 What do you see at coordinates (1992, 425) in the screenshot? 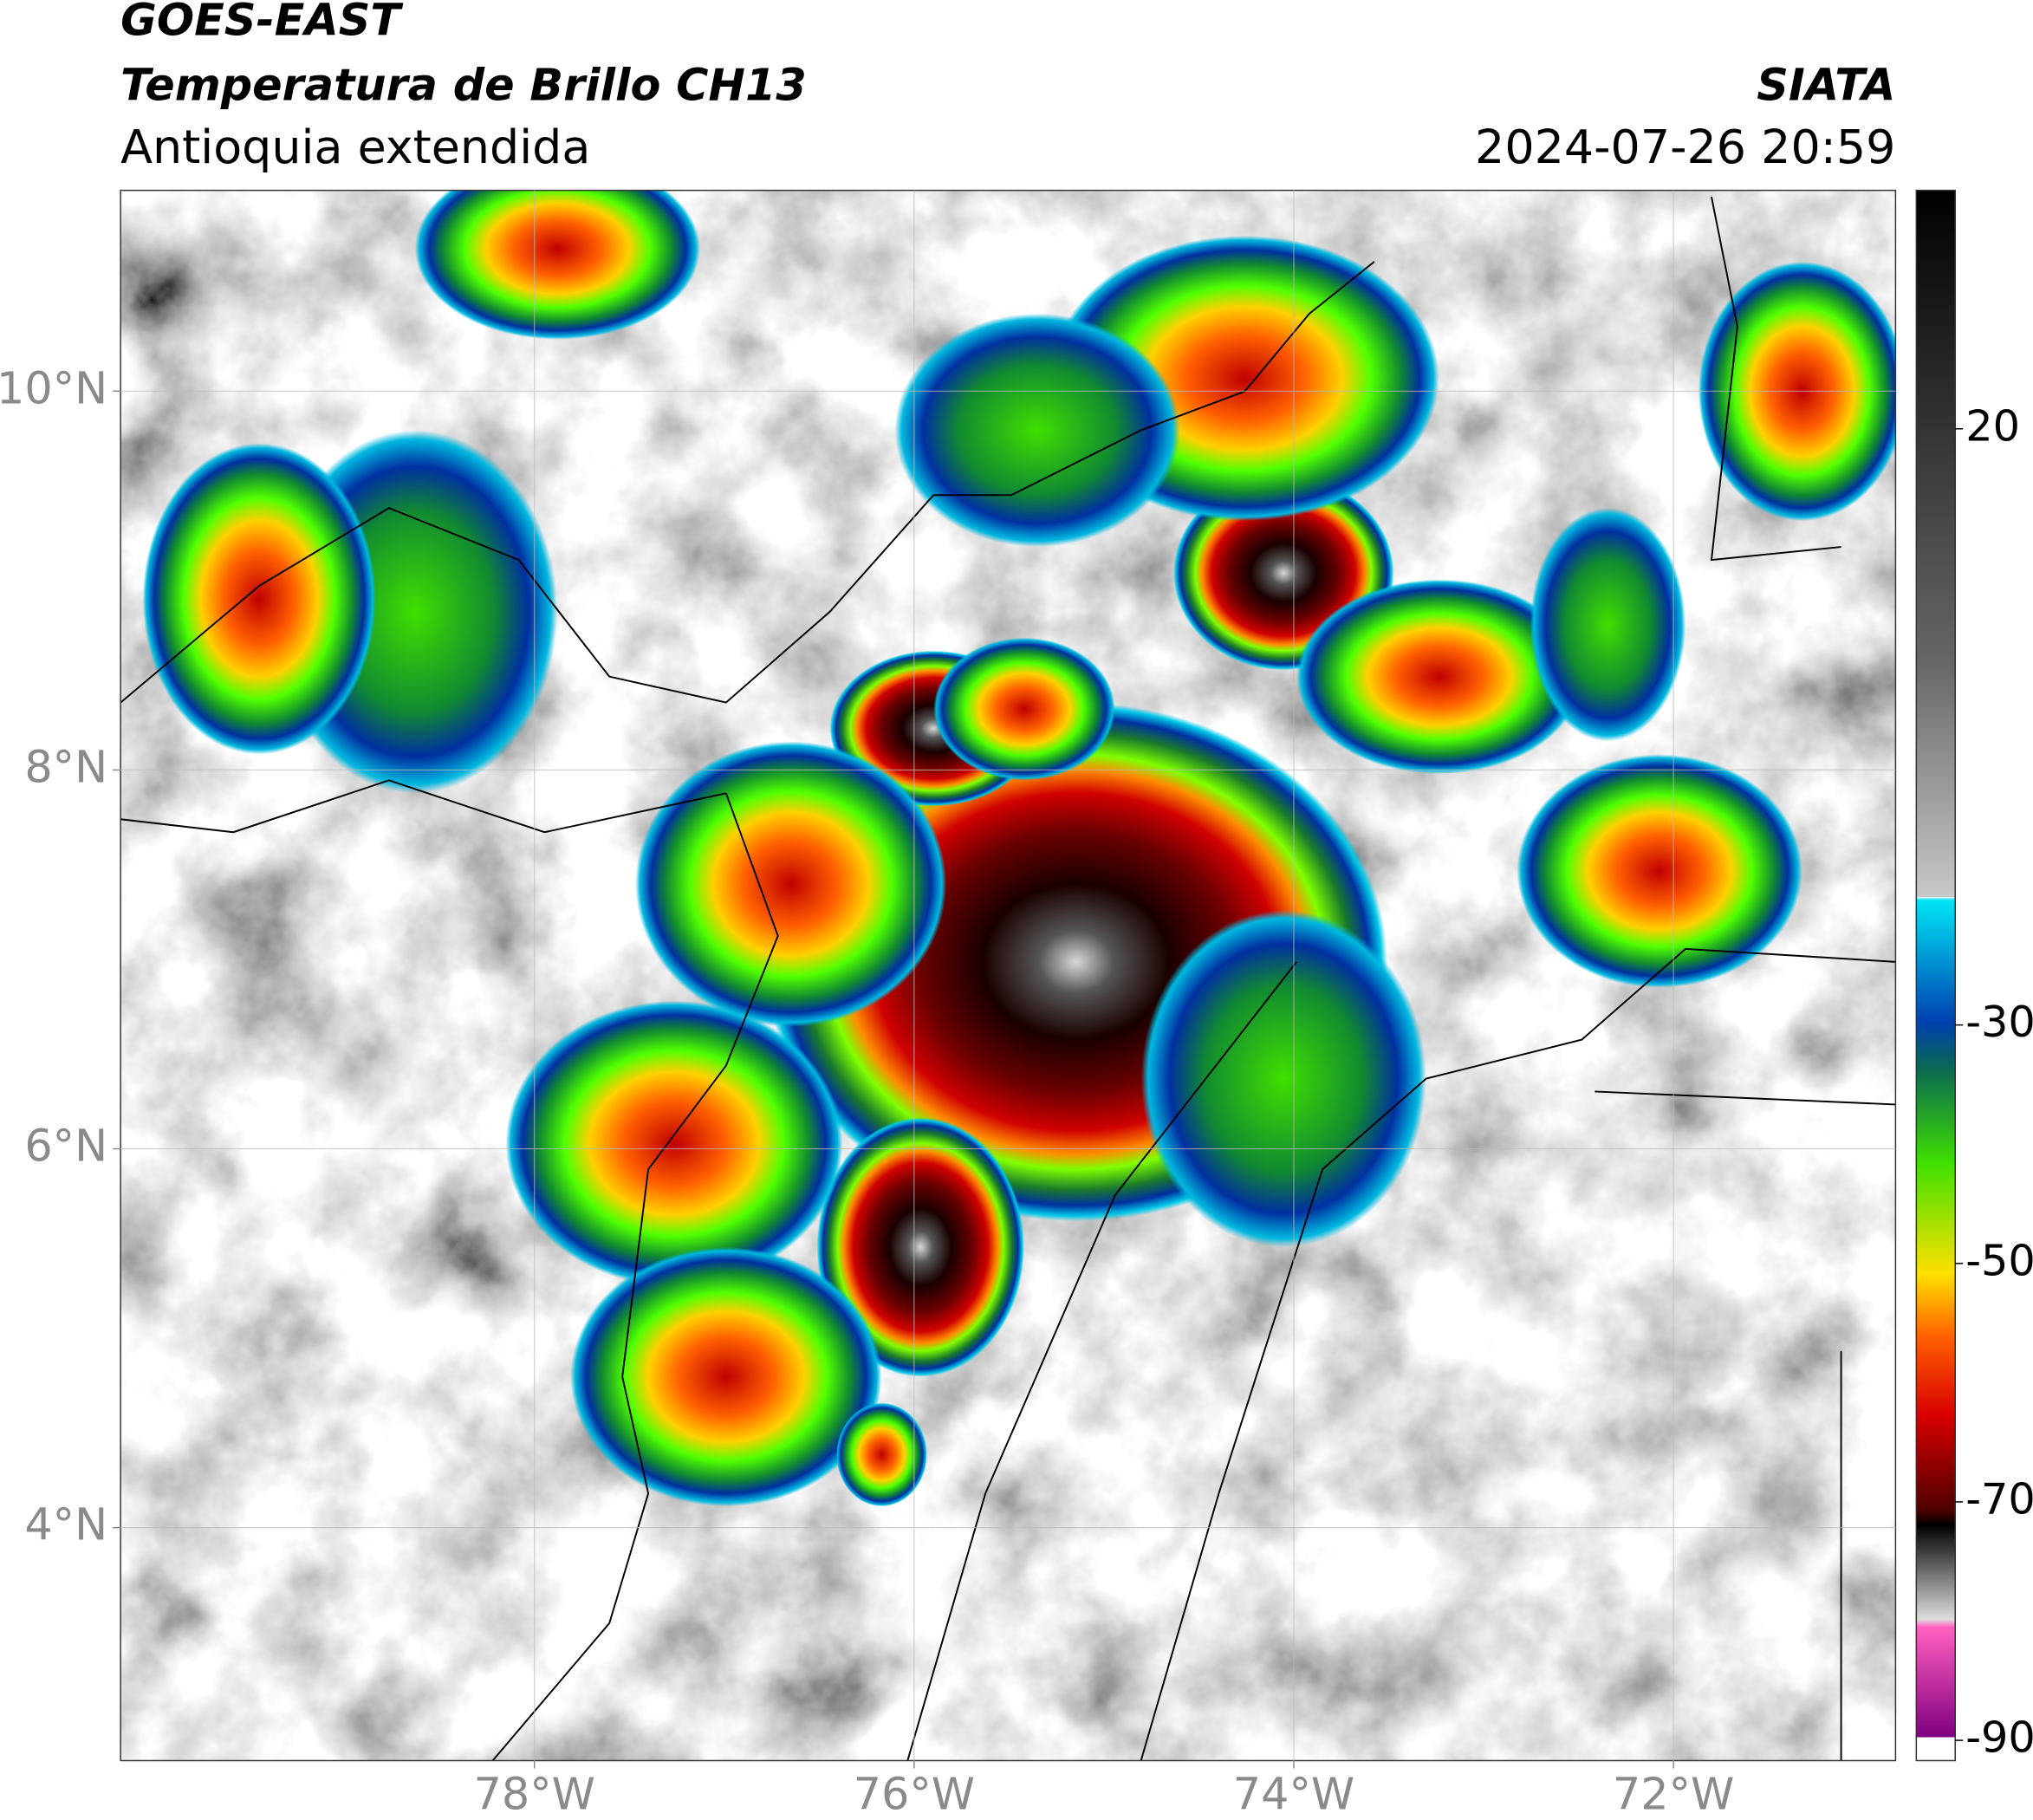
I see `colorbar-tick-label: 20` at bounding box center [1992, 425].